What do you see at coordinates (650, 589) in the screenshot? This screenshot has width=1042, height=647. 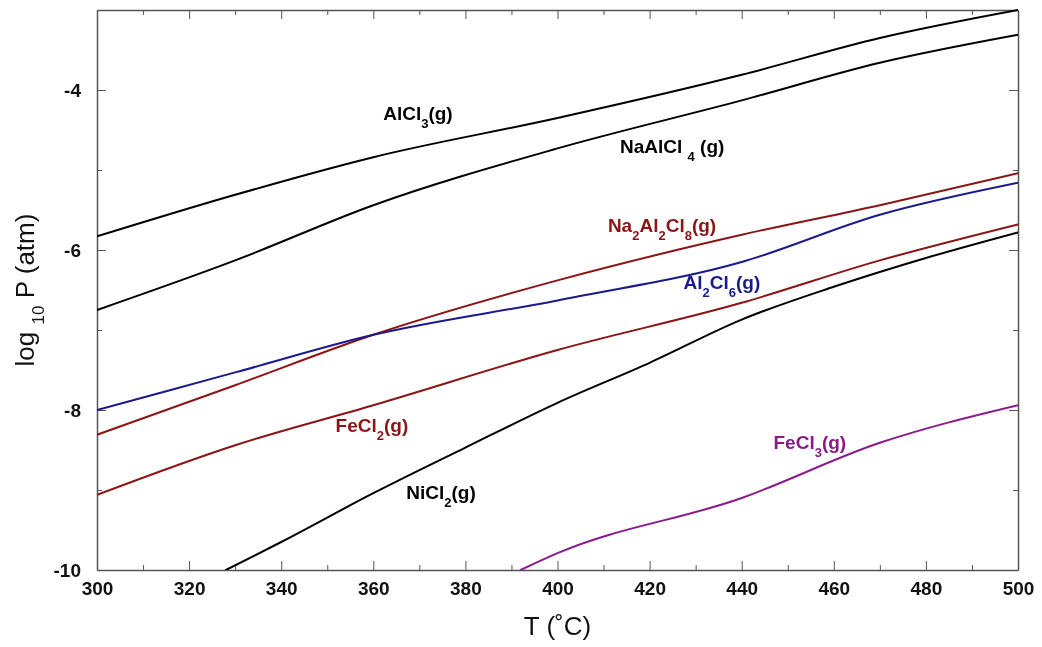 I see `x-tick-label: 420` at bounding box center [650, 589].